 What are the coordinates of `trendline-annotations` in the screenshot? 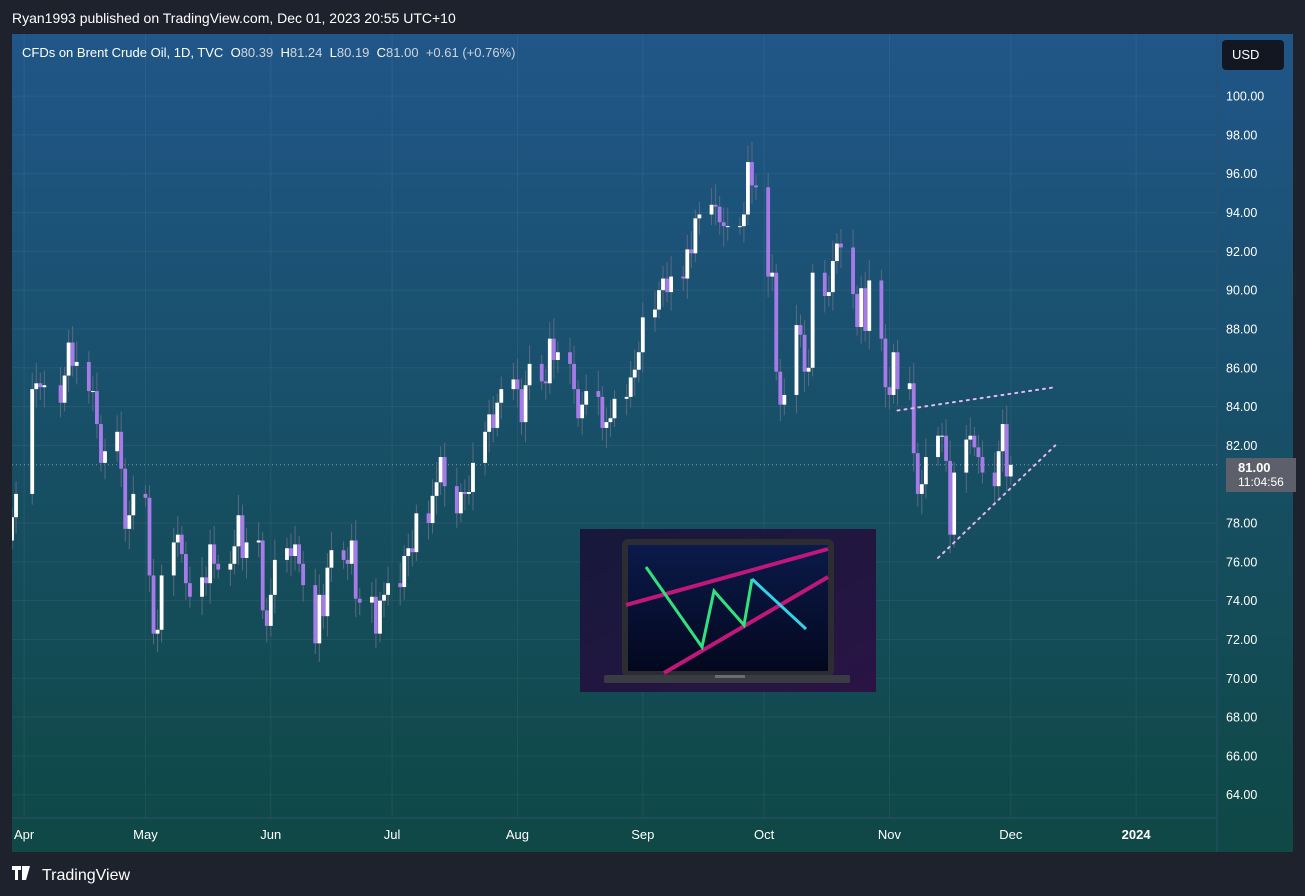 It's located at (976, 472).